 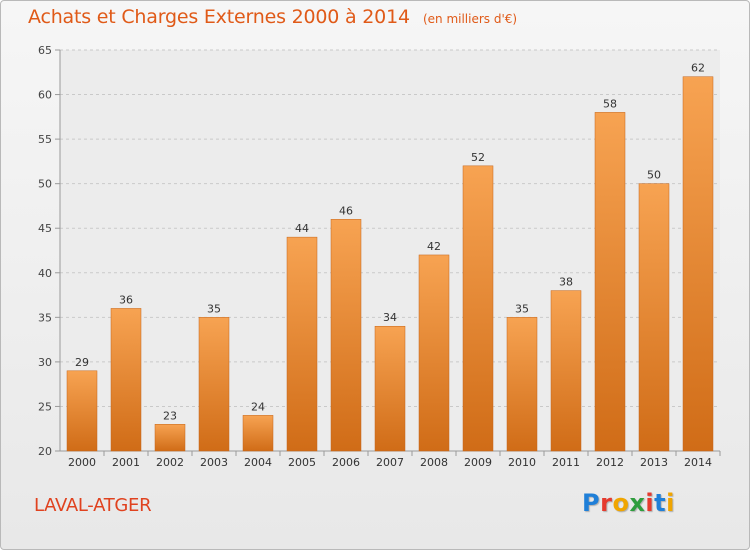 What do you see at coordinates (214, 308) in the screenshot?
I see `value-label-2003: 35` at bounding box center [214, 308].